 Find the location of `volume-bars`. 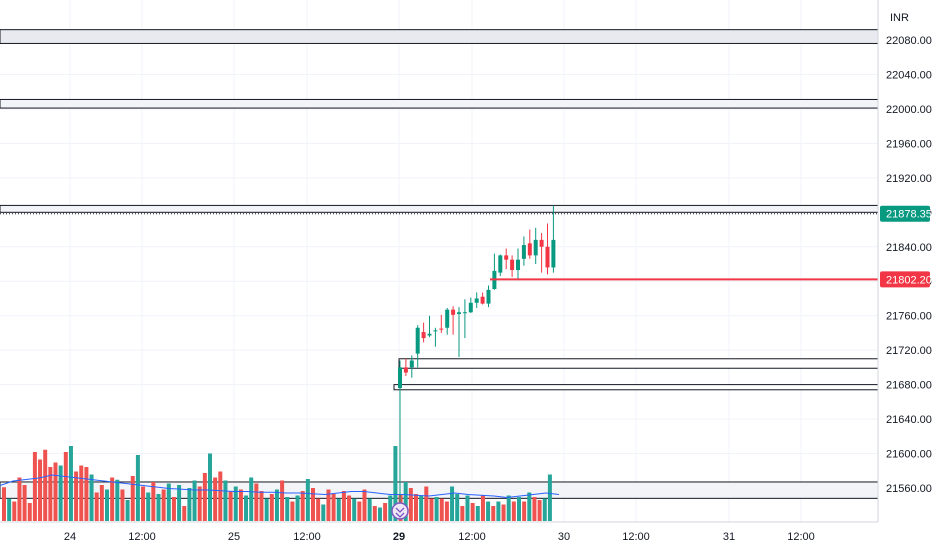

volume-bars is located at coordinates (277, 483).